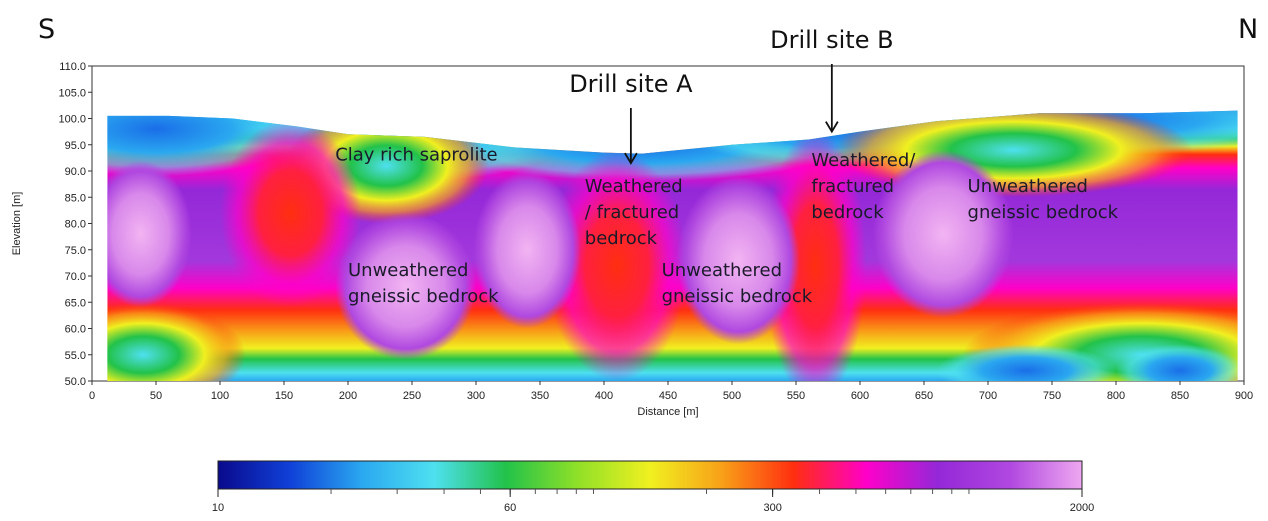 Image resolution: width=1268 pixels, height=521 pixels. I want to click on x-axis-label: Distance [m], so click(667, 412).